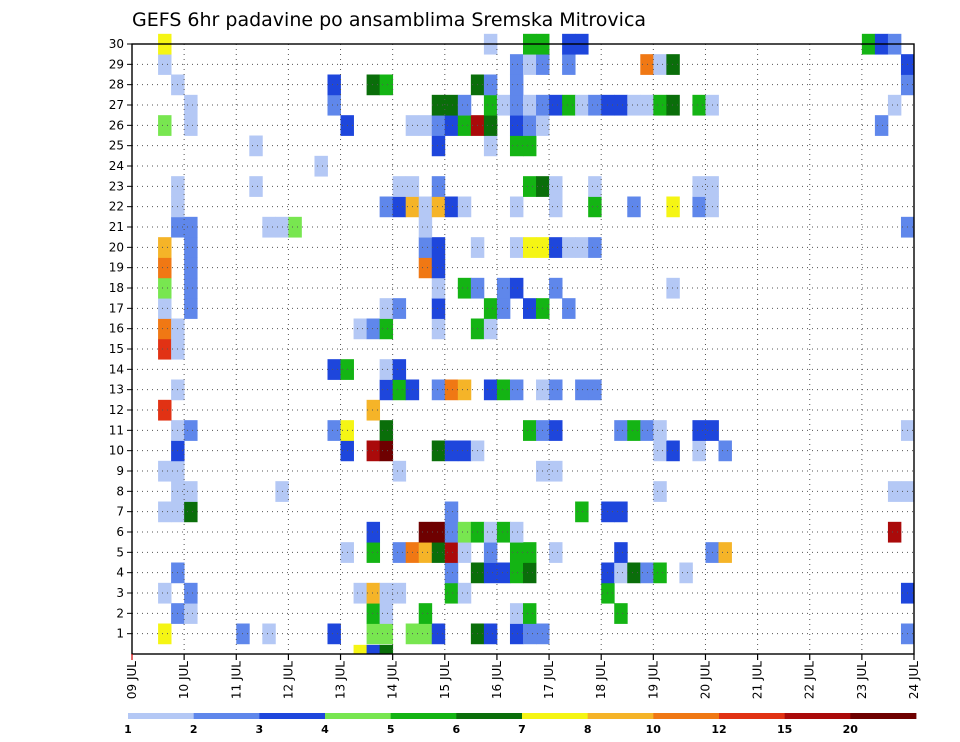 Image resolution: width=960 pixels, height=742 pixels. I want to click on y-tick-label-13: 13, so click(116, 390).